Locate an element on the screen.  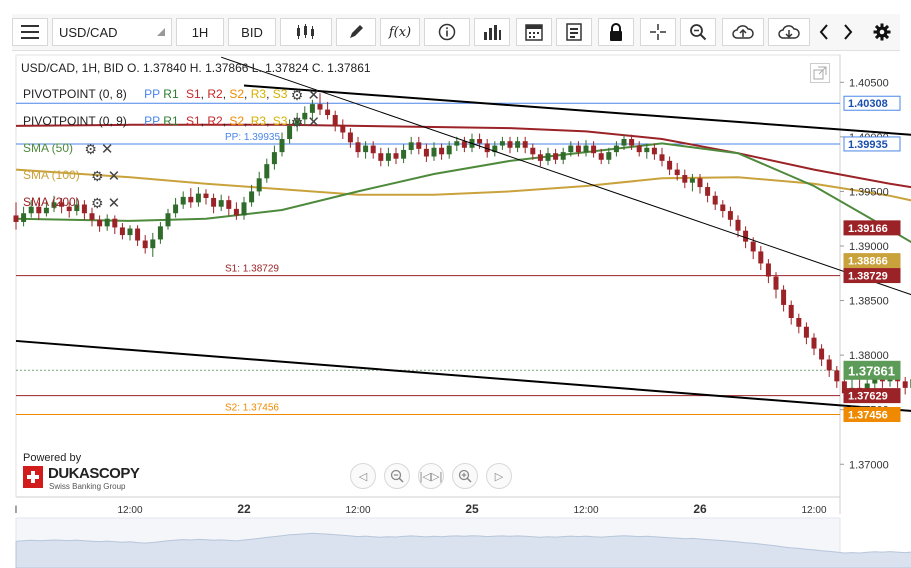
level-label: S2: 1.37456 is located at coordinates (252, 407).